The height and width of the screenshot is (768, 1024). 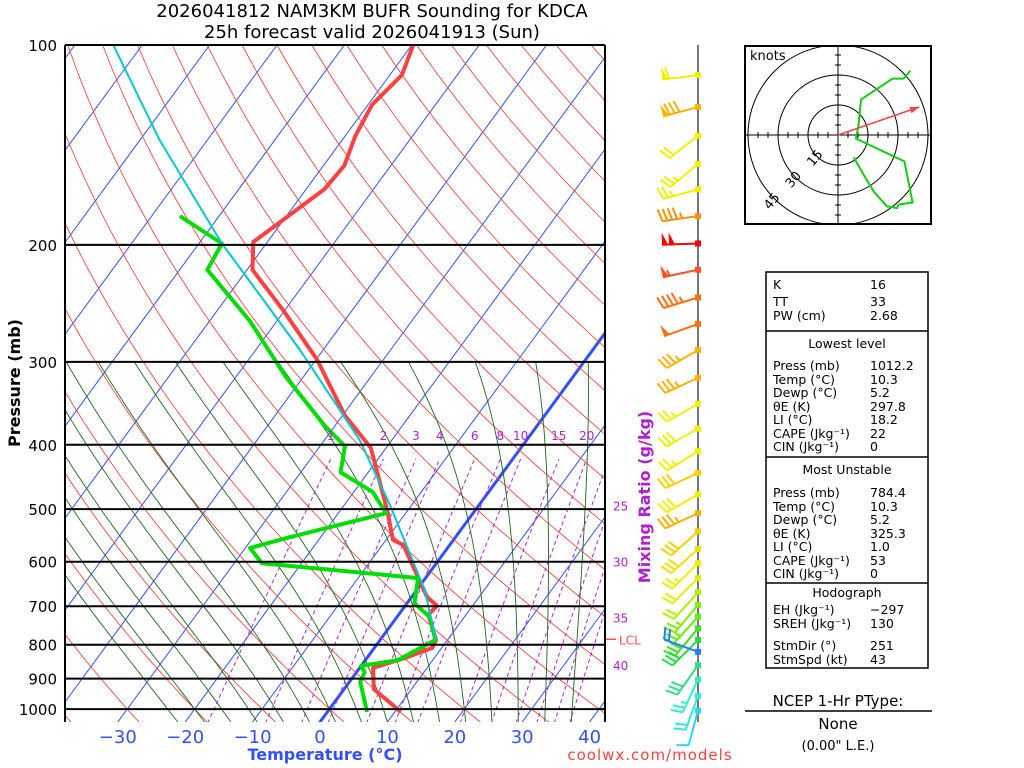 What do you see at coordinates (185, 737) in the screenshot?
I see `temperature-tick-label: −20` at bounding box center [185, 737].